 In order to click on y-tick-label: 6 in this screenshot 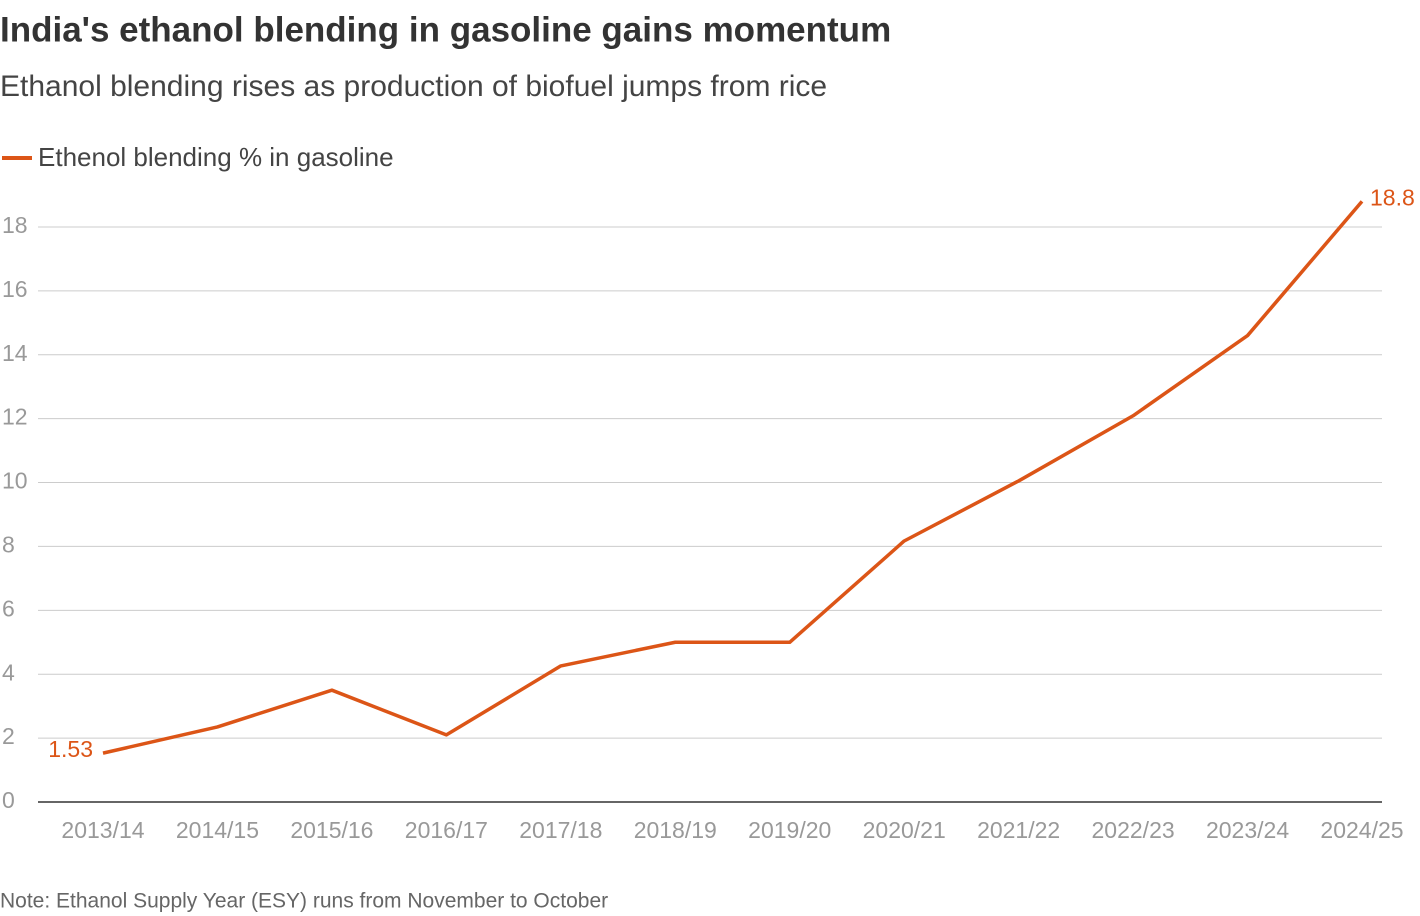, I will do `click(8, 608)`.